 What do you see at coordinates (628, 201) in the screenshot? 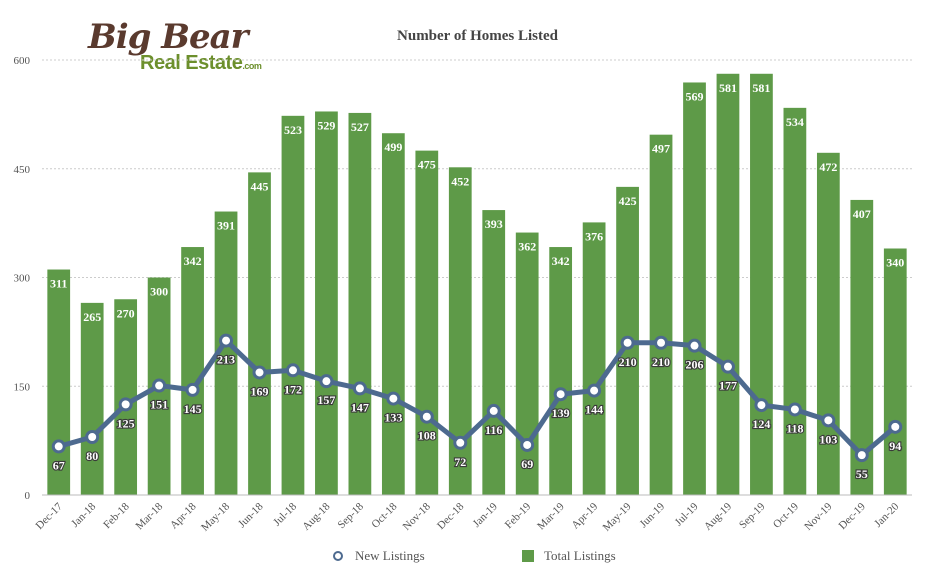
I see `bar-data-label: 425` at bounding box center [628, 201].